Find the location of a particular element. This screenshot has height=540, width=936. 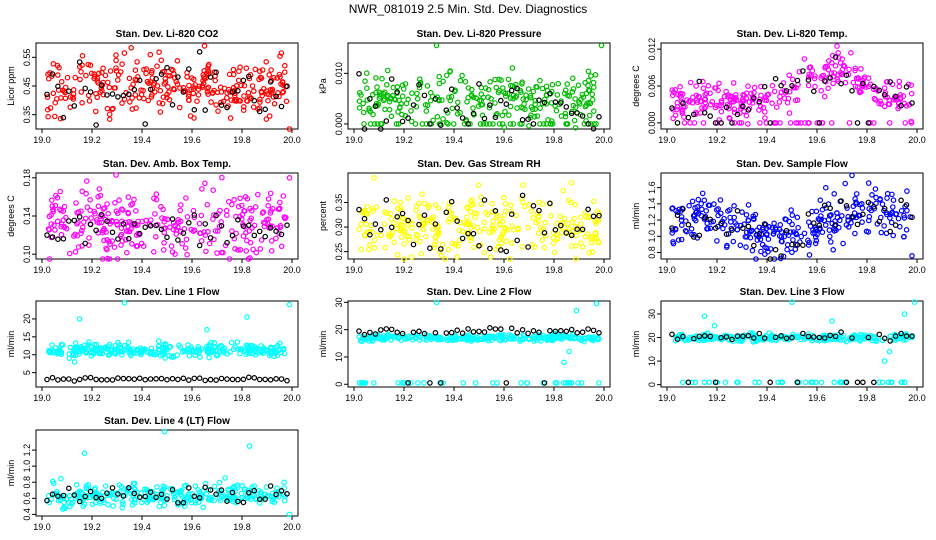

chart-title: Stan. Dev. Li-820 Temp. is located at coordinates (792, 34).